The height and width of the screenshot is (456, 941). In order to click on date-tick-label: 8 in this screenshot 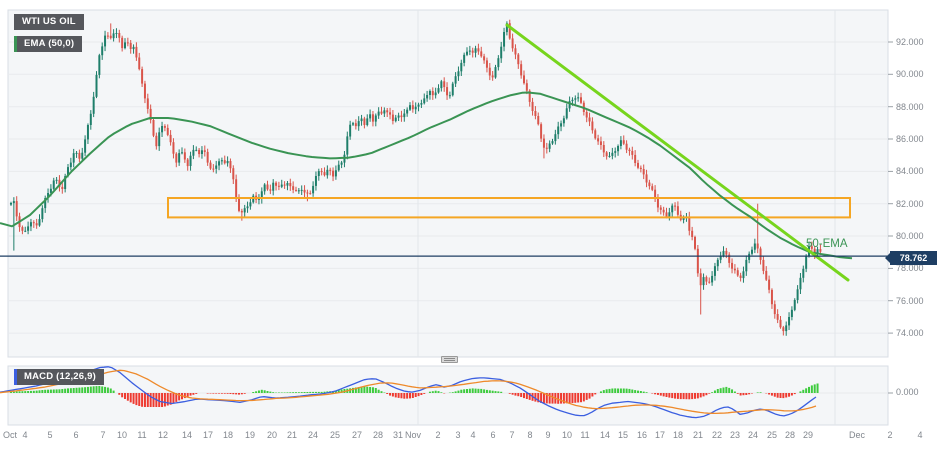, I will do `click(530, 435)`.